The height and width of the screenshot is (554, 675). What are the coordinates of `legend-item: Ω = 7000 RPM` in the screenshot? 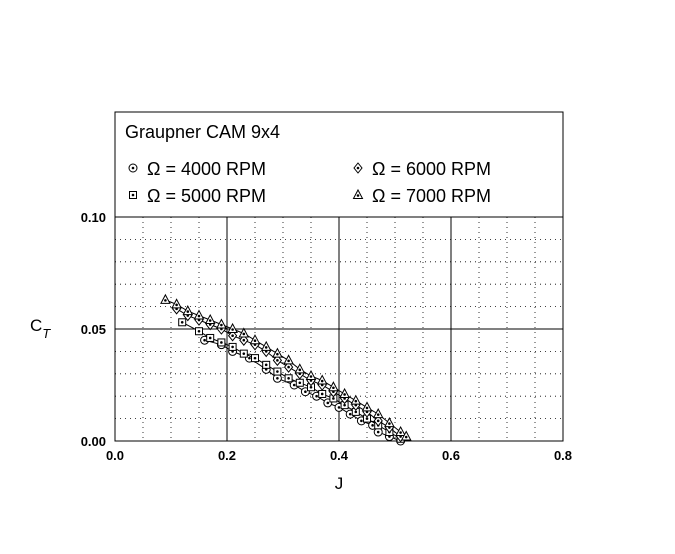 It's located at (421, 196).